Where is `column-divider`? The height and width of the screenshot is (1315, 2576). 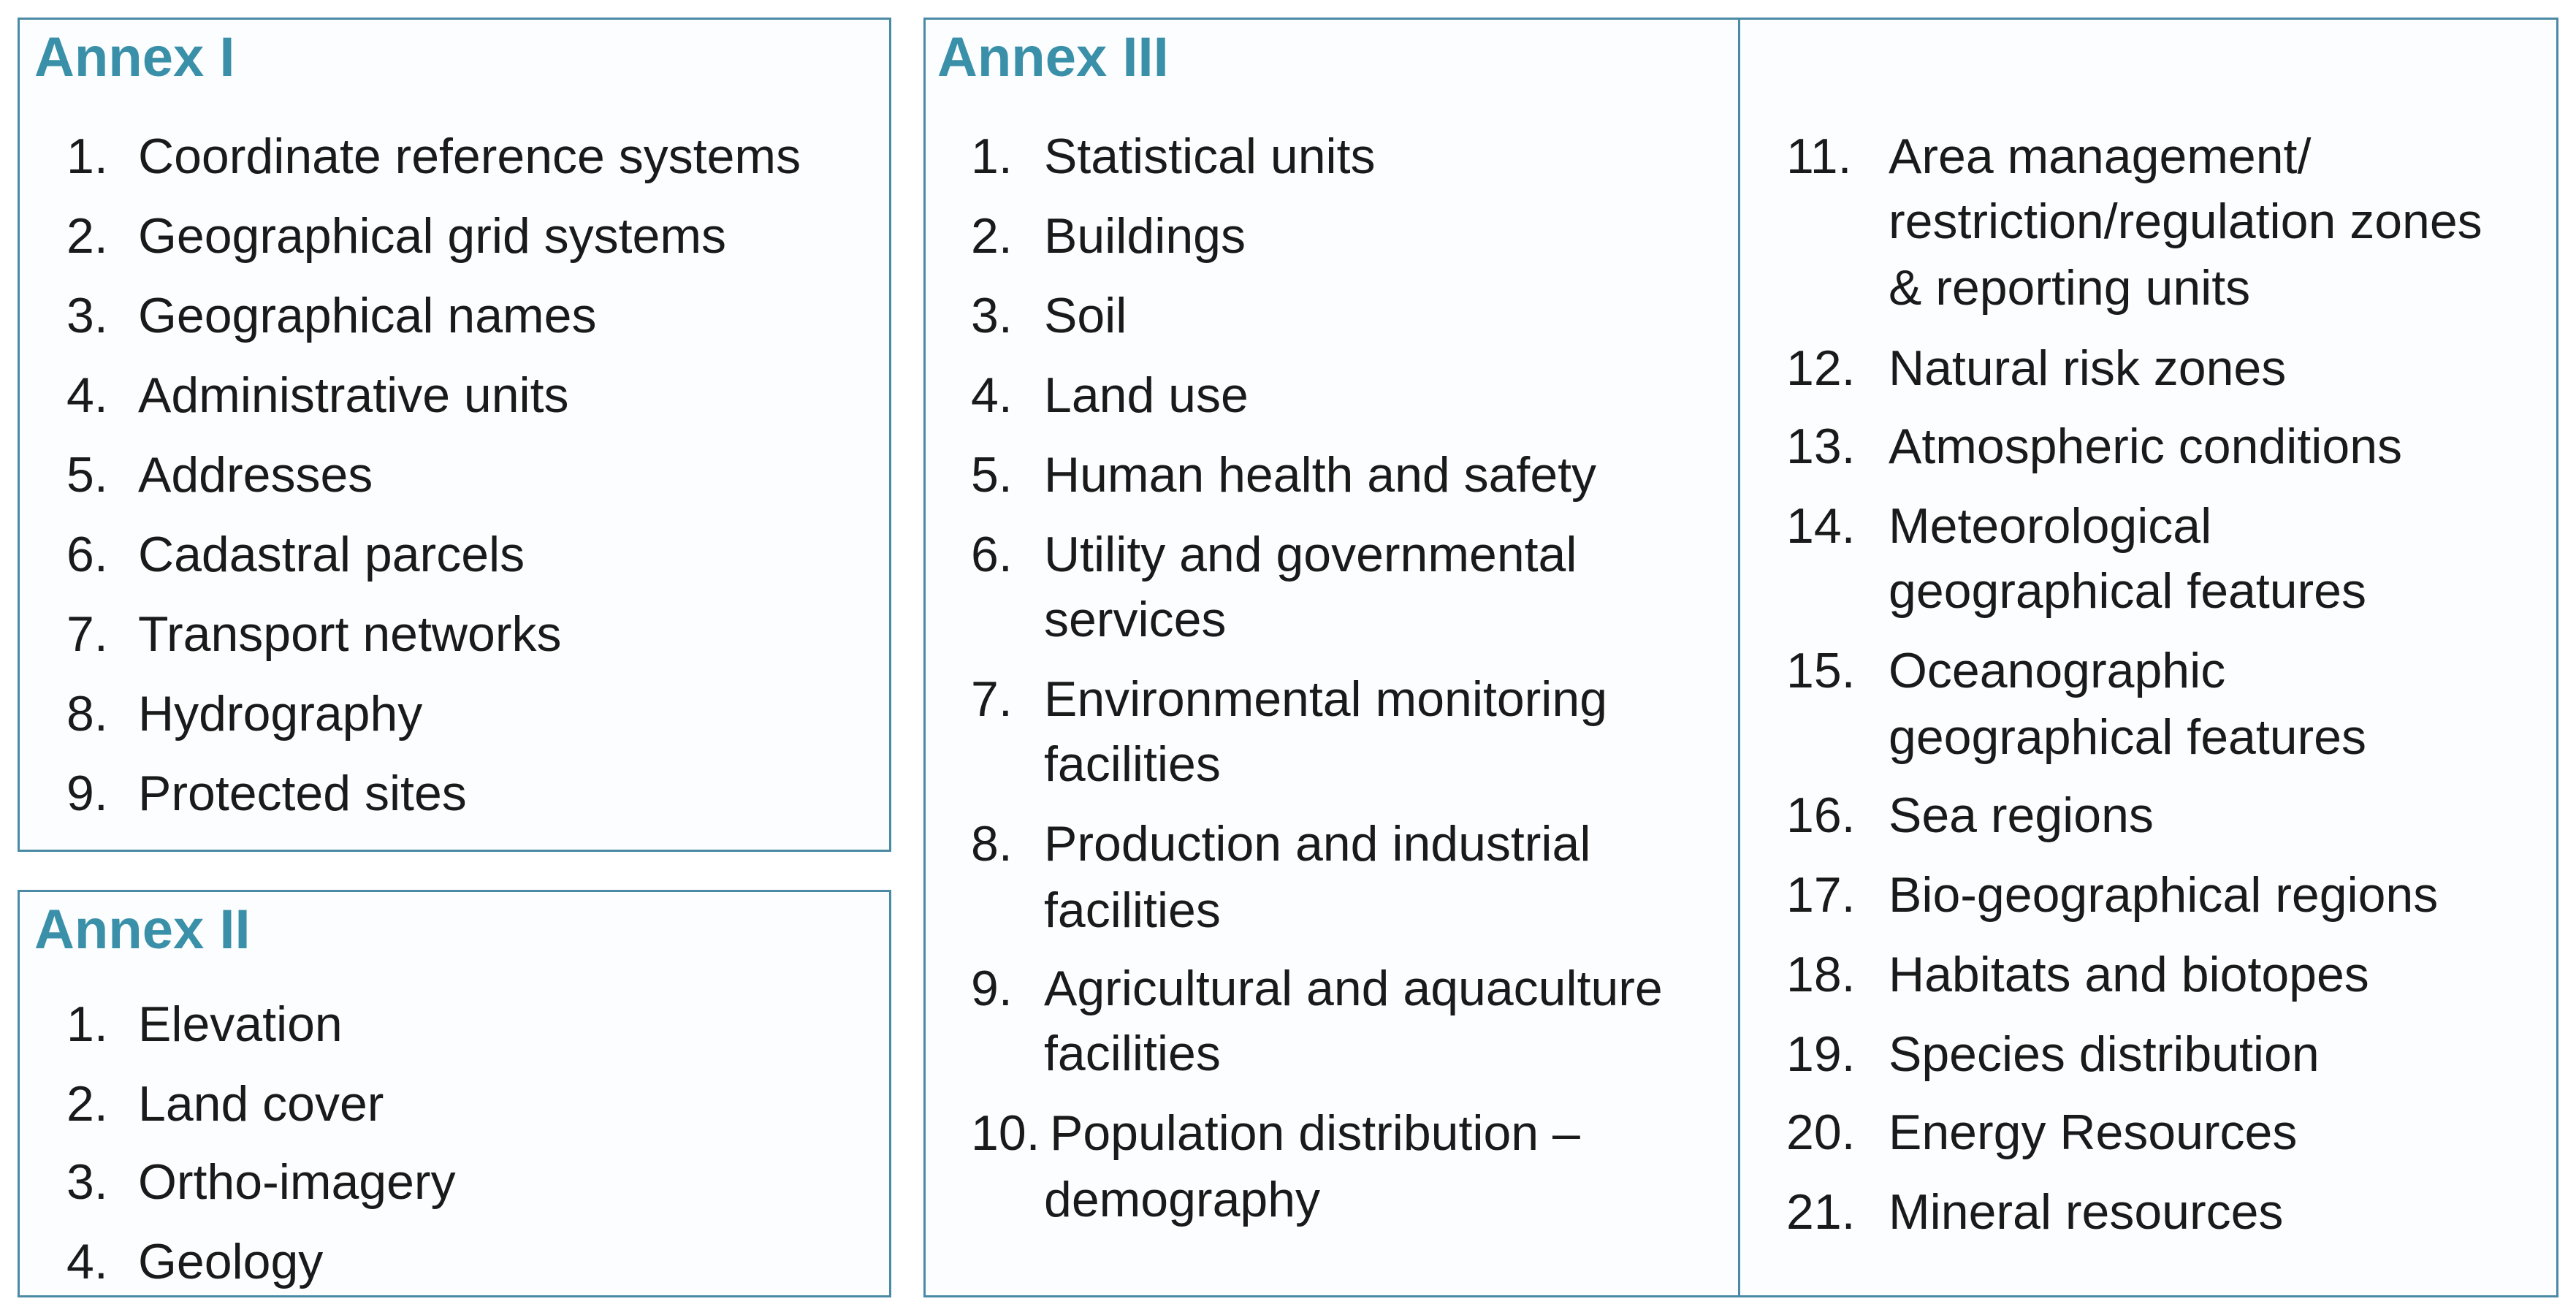
column-divider is located at coordinates (1739, 657).